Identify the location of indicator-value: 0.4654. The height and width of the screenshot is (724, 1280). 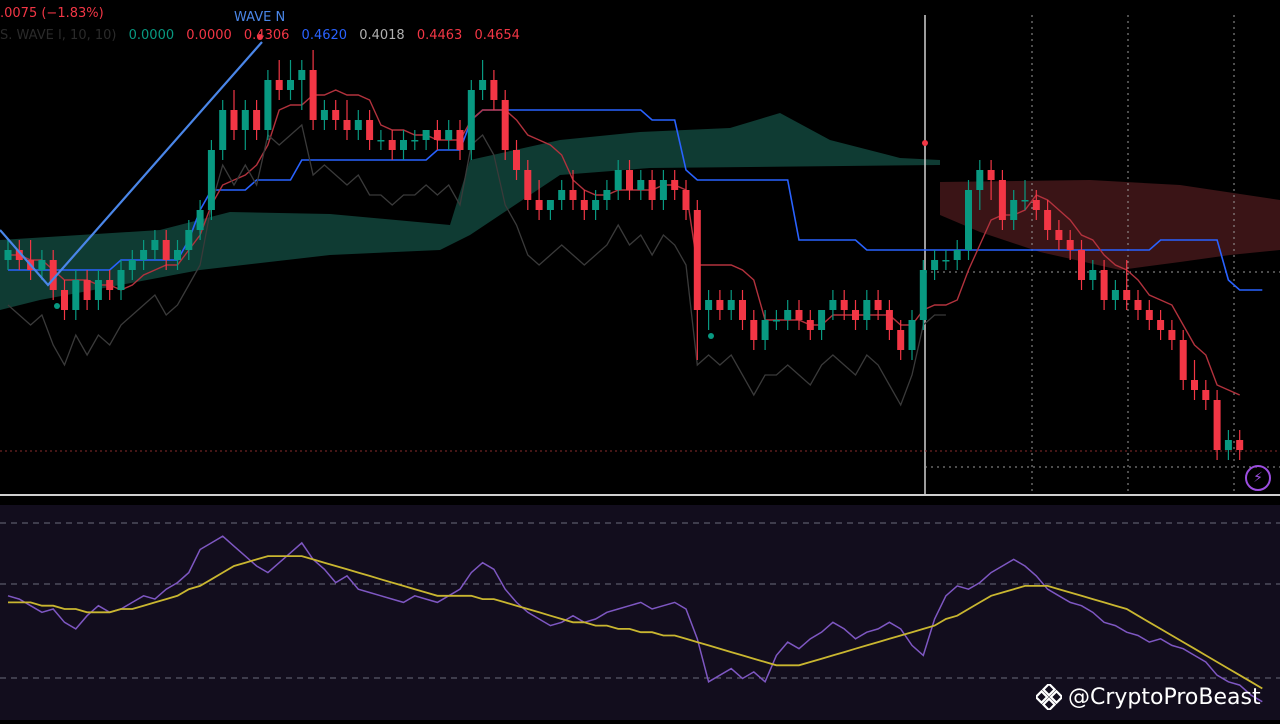
(497, 35).